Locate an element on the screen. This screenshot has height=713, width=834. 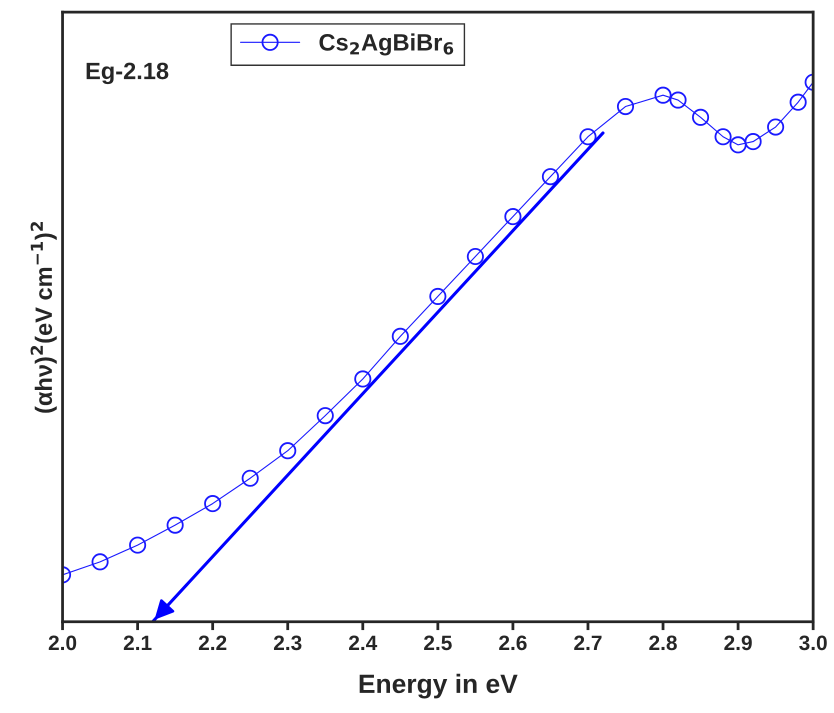
x-tick-label: 2.1 is located at coordinates (138, 642).